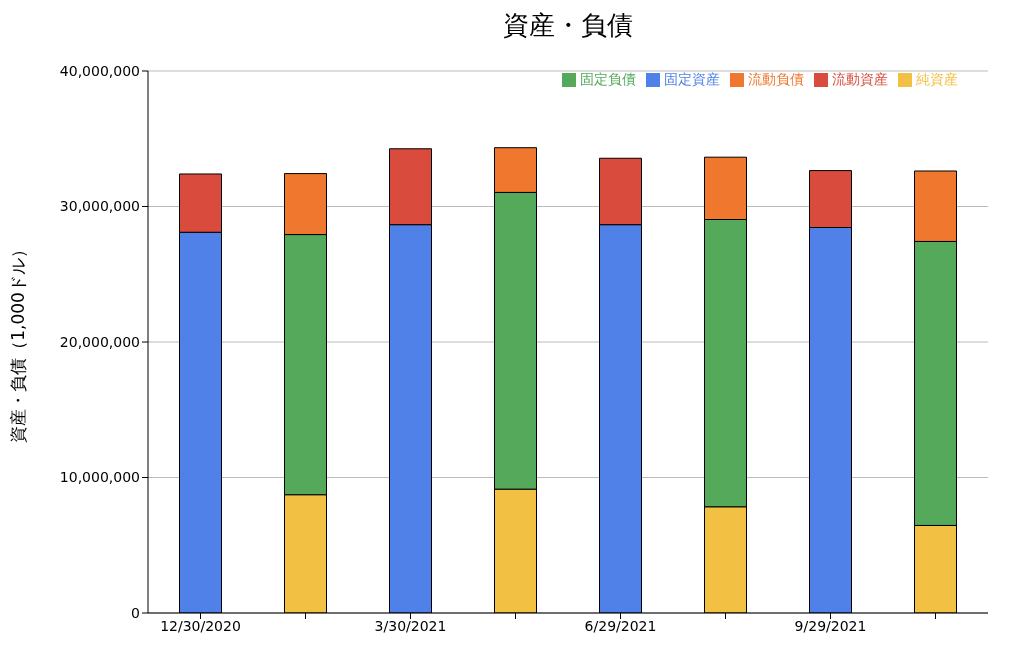 The height and width of the screenshot is (667, 1024). What do you see at coordinates (99, 70) in the screenshot?
I see `y-tick-label: 40,000,000` at bounding box center [99, 70].